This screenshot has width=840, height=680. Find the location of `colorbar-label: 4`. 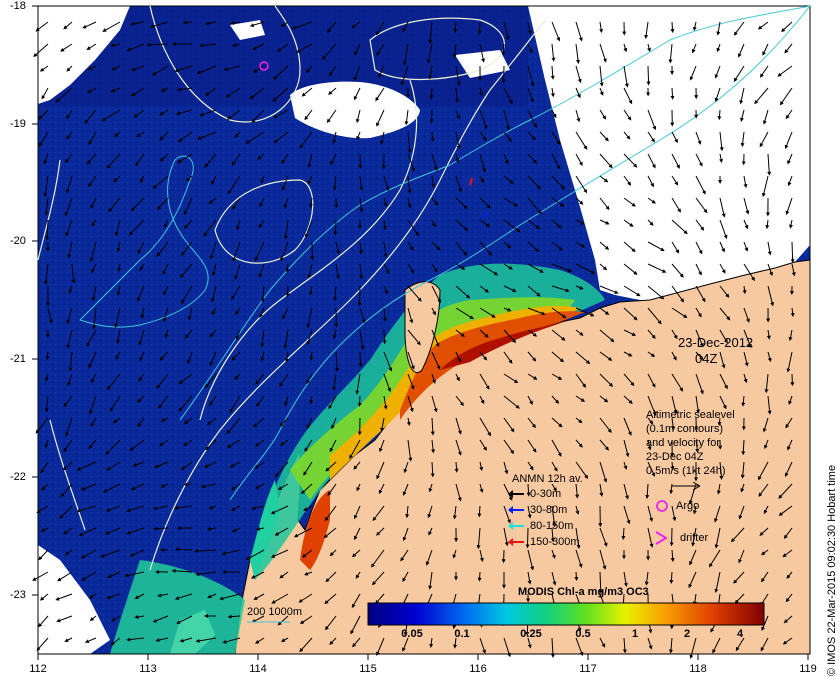

colorbar-label: 4 is located at coordinates (740, 634).